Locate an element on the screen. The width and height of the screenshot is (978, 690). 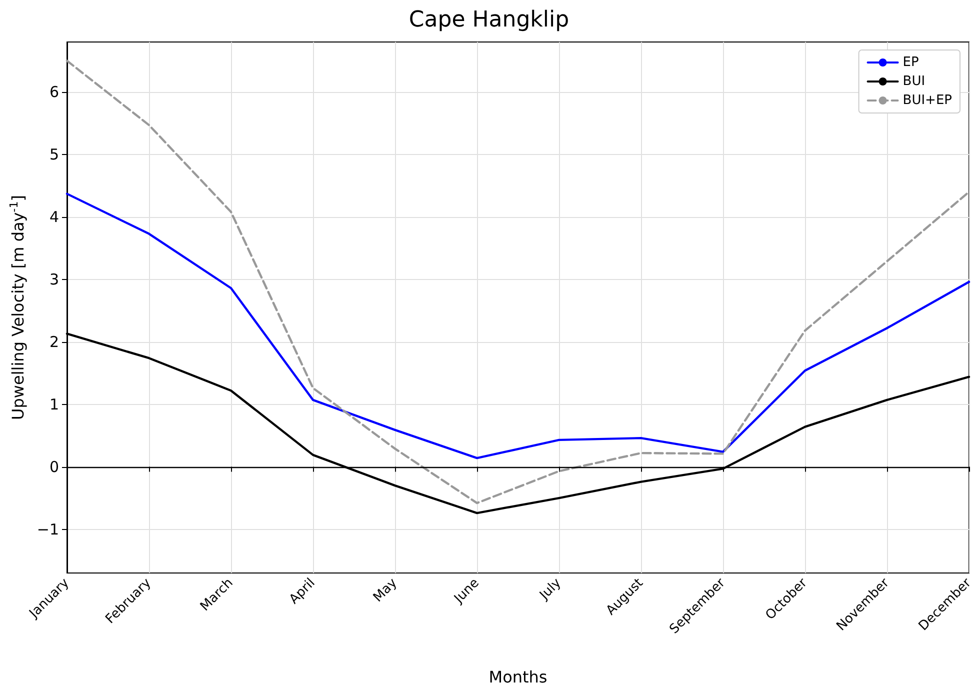
y-tick-label: 0 is located at coordinates (54, 467).